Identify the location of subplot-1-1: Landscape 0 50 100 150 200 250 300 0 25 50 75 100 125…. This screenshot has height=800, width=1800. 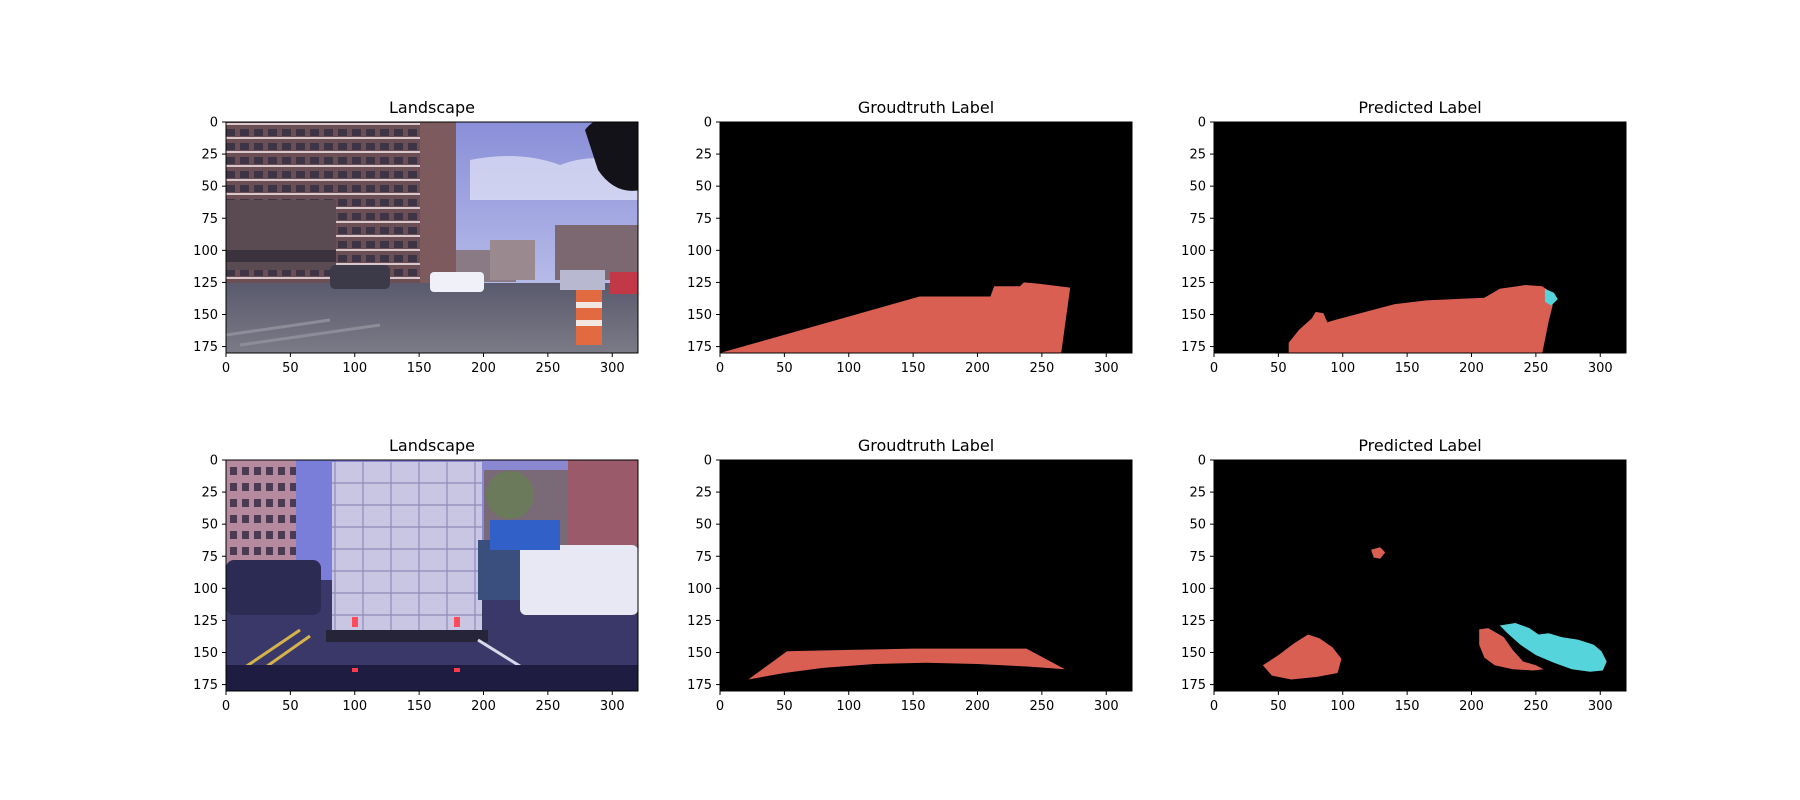
(416, 237).